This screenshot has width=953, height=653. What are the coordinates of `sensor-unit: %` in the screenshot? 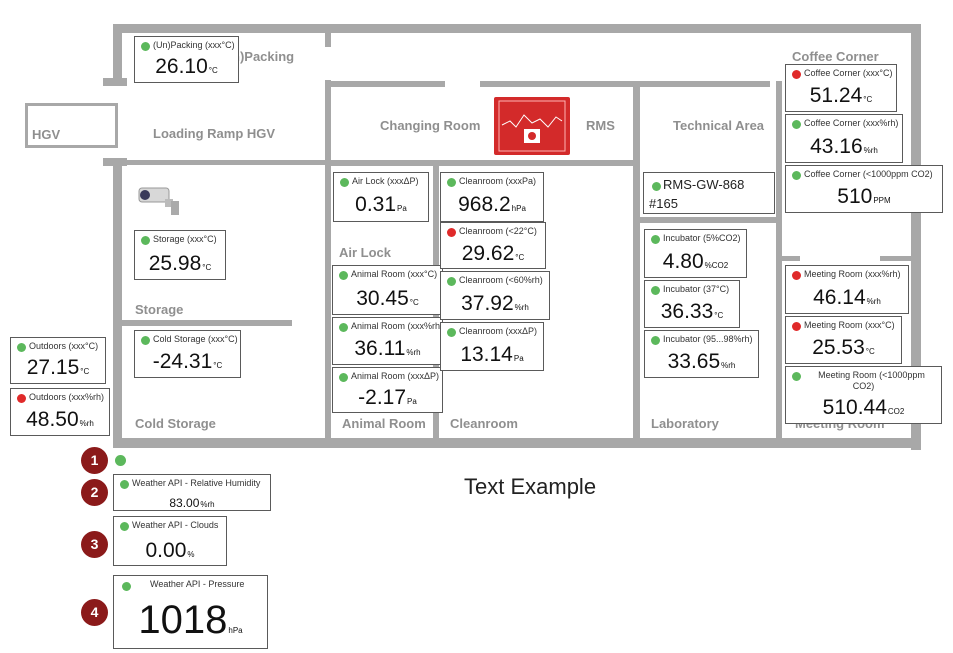 It's located at (191, 554).